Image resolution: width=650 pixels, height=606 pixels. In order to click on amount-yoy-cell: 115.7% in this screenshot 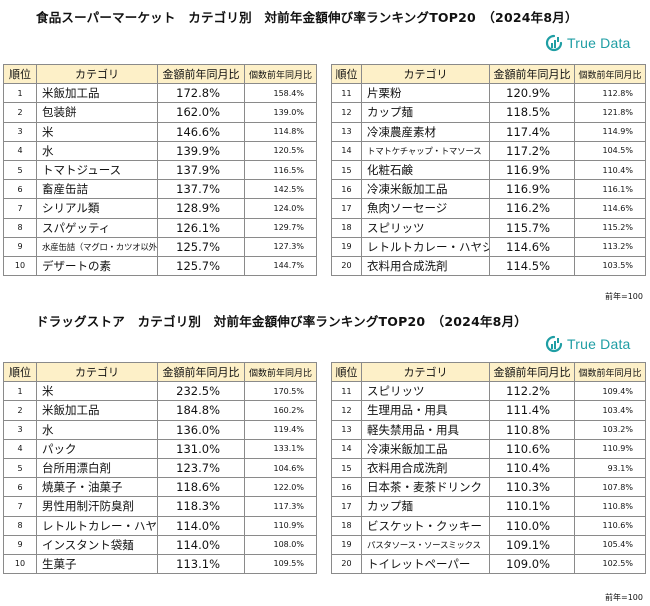, I will do `click(532, 227)`.